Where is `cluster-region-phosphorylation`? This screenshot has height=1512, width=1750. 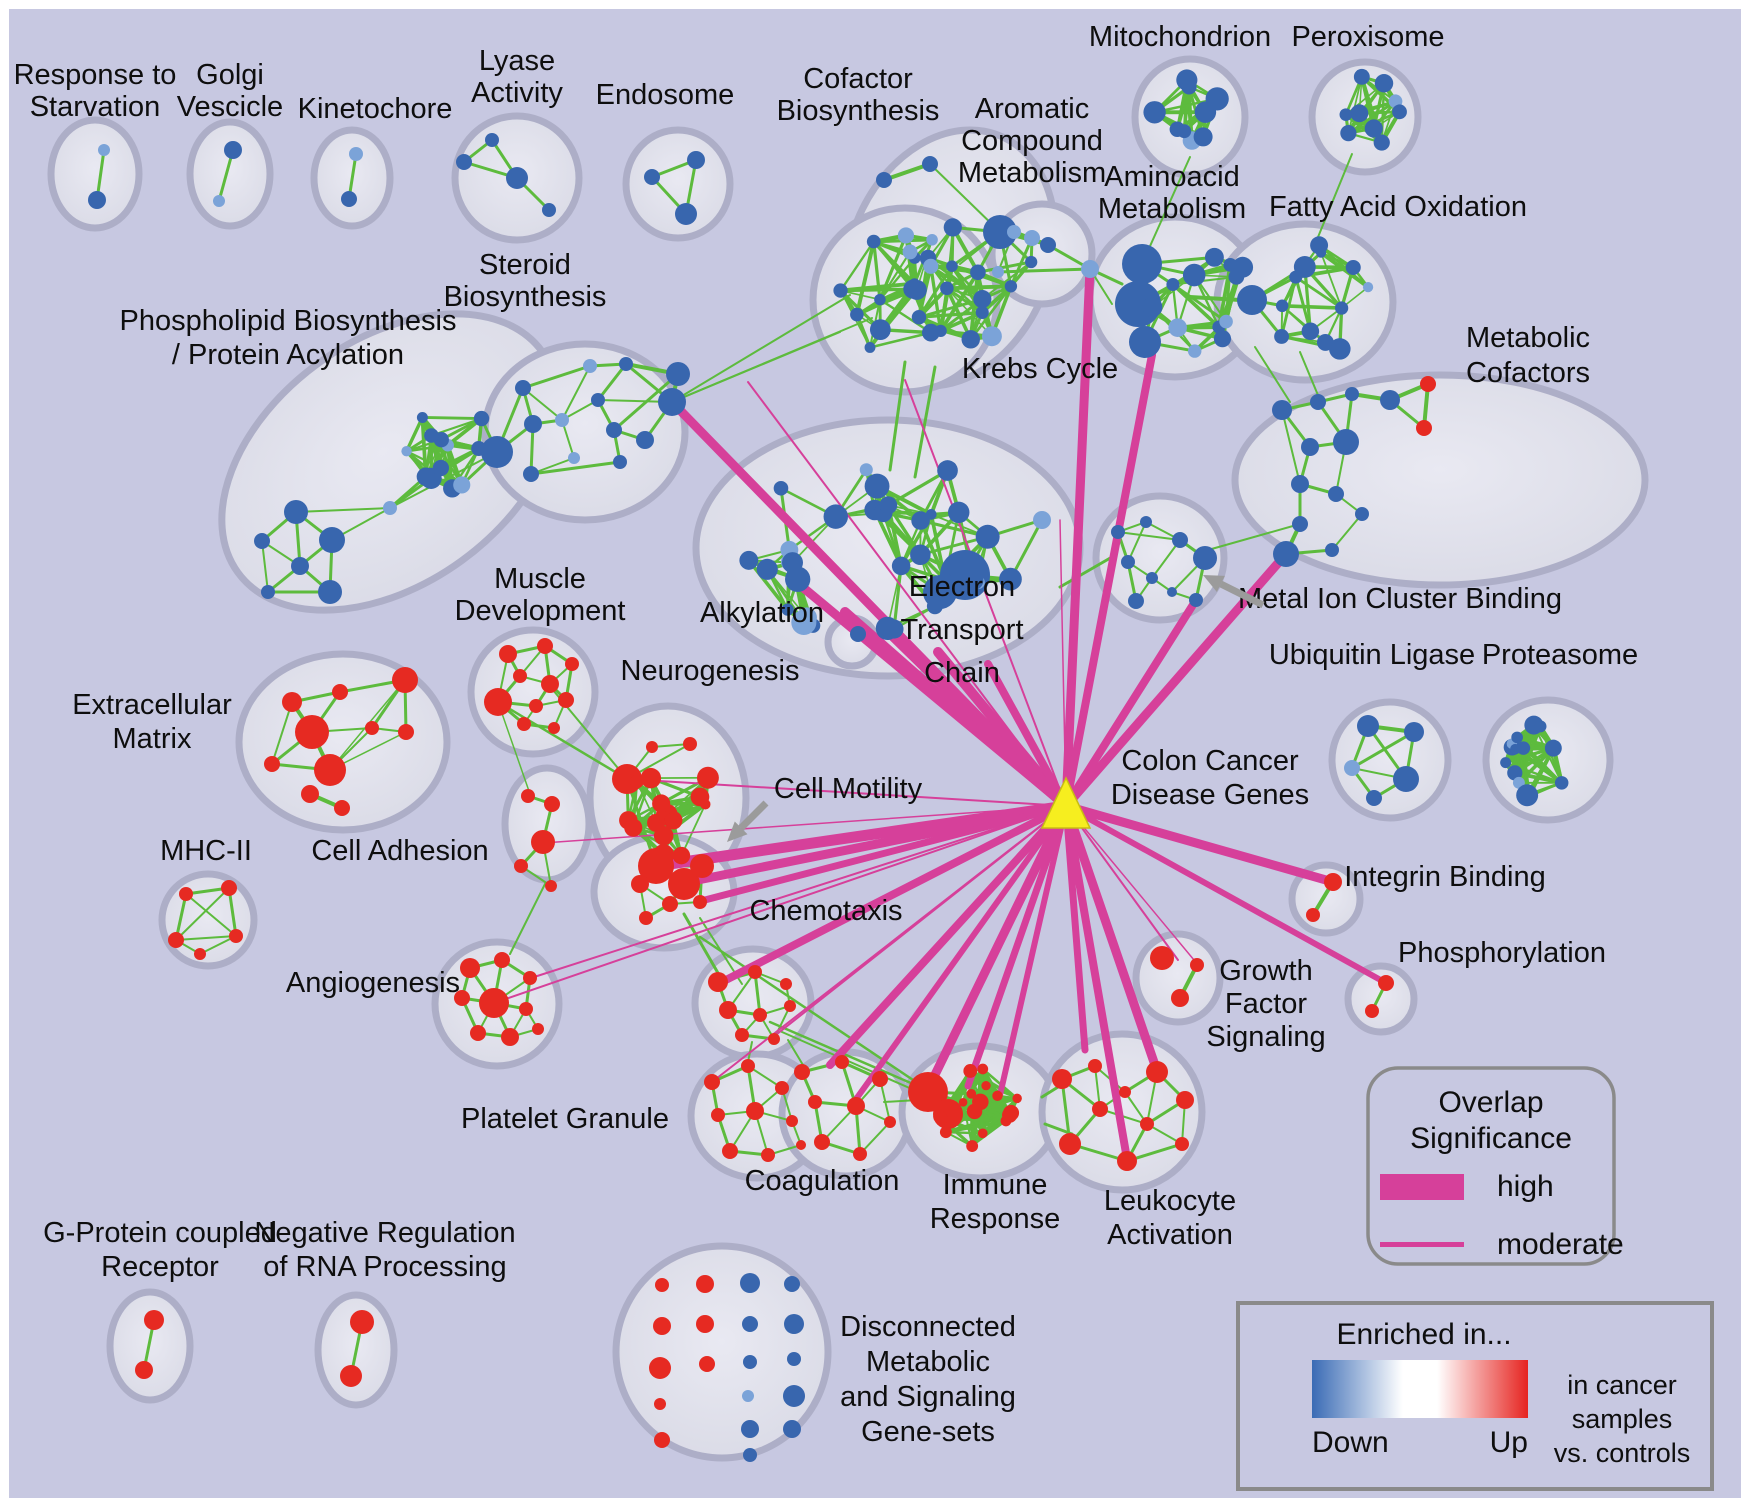 cluster-region-phosphorylation is located at coordinates (1381, 999).